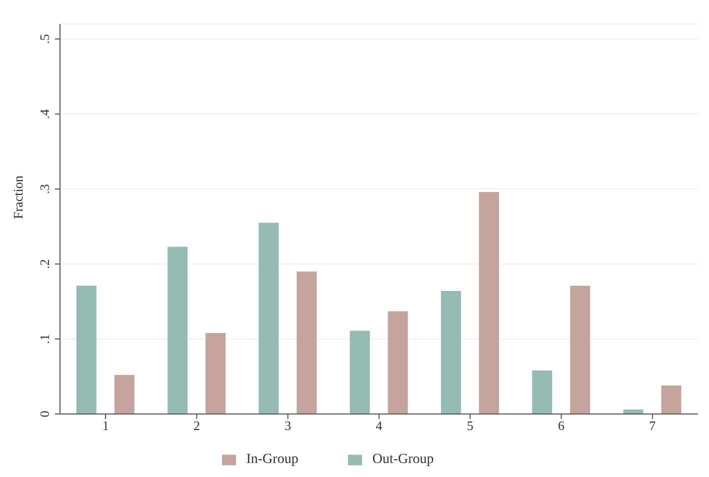  I want to click on x-tick-label: 3, so click(288, 426).